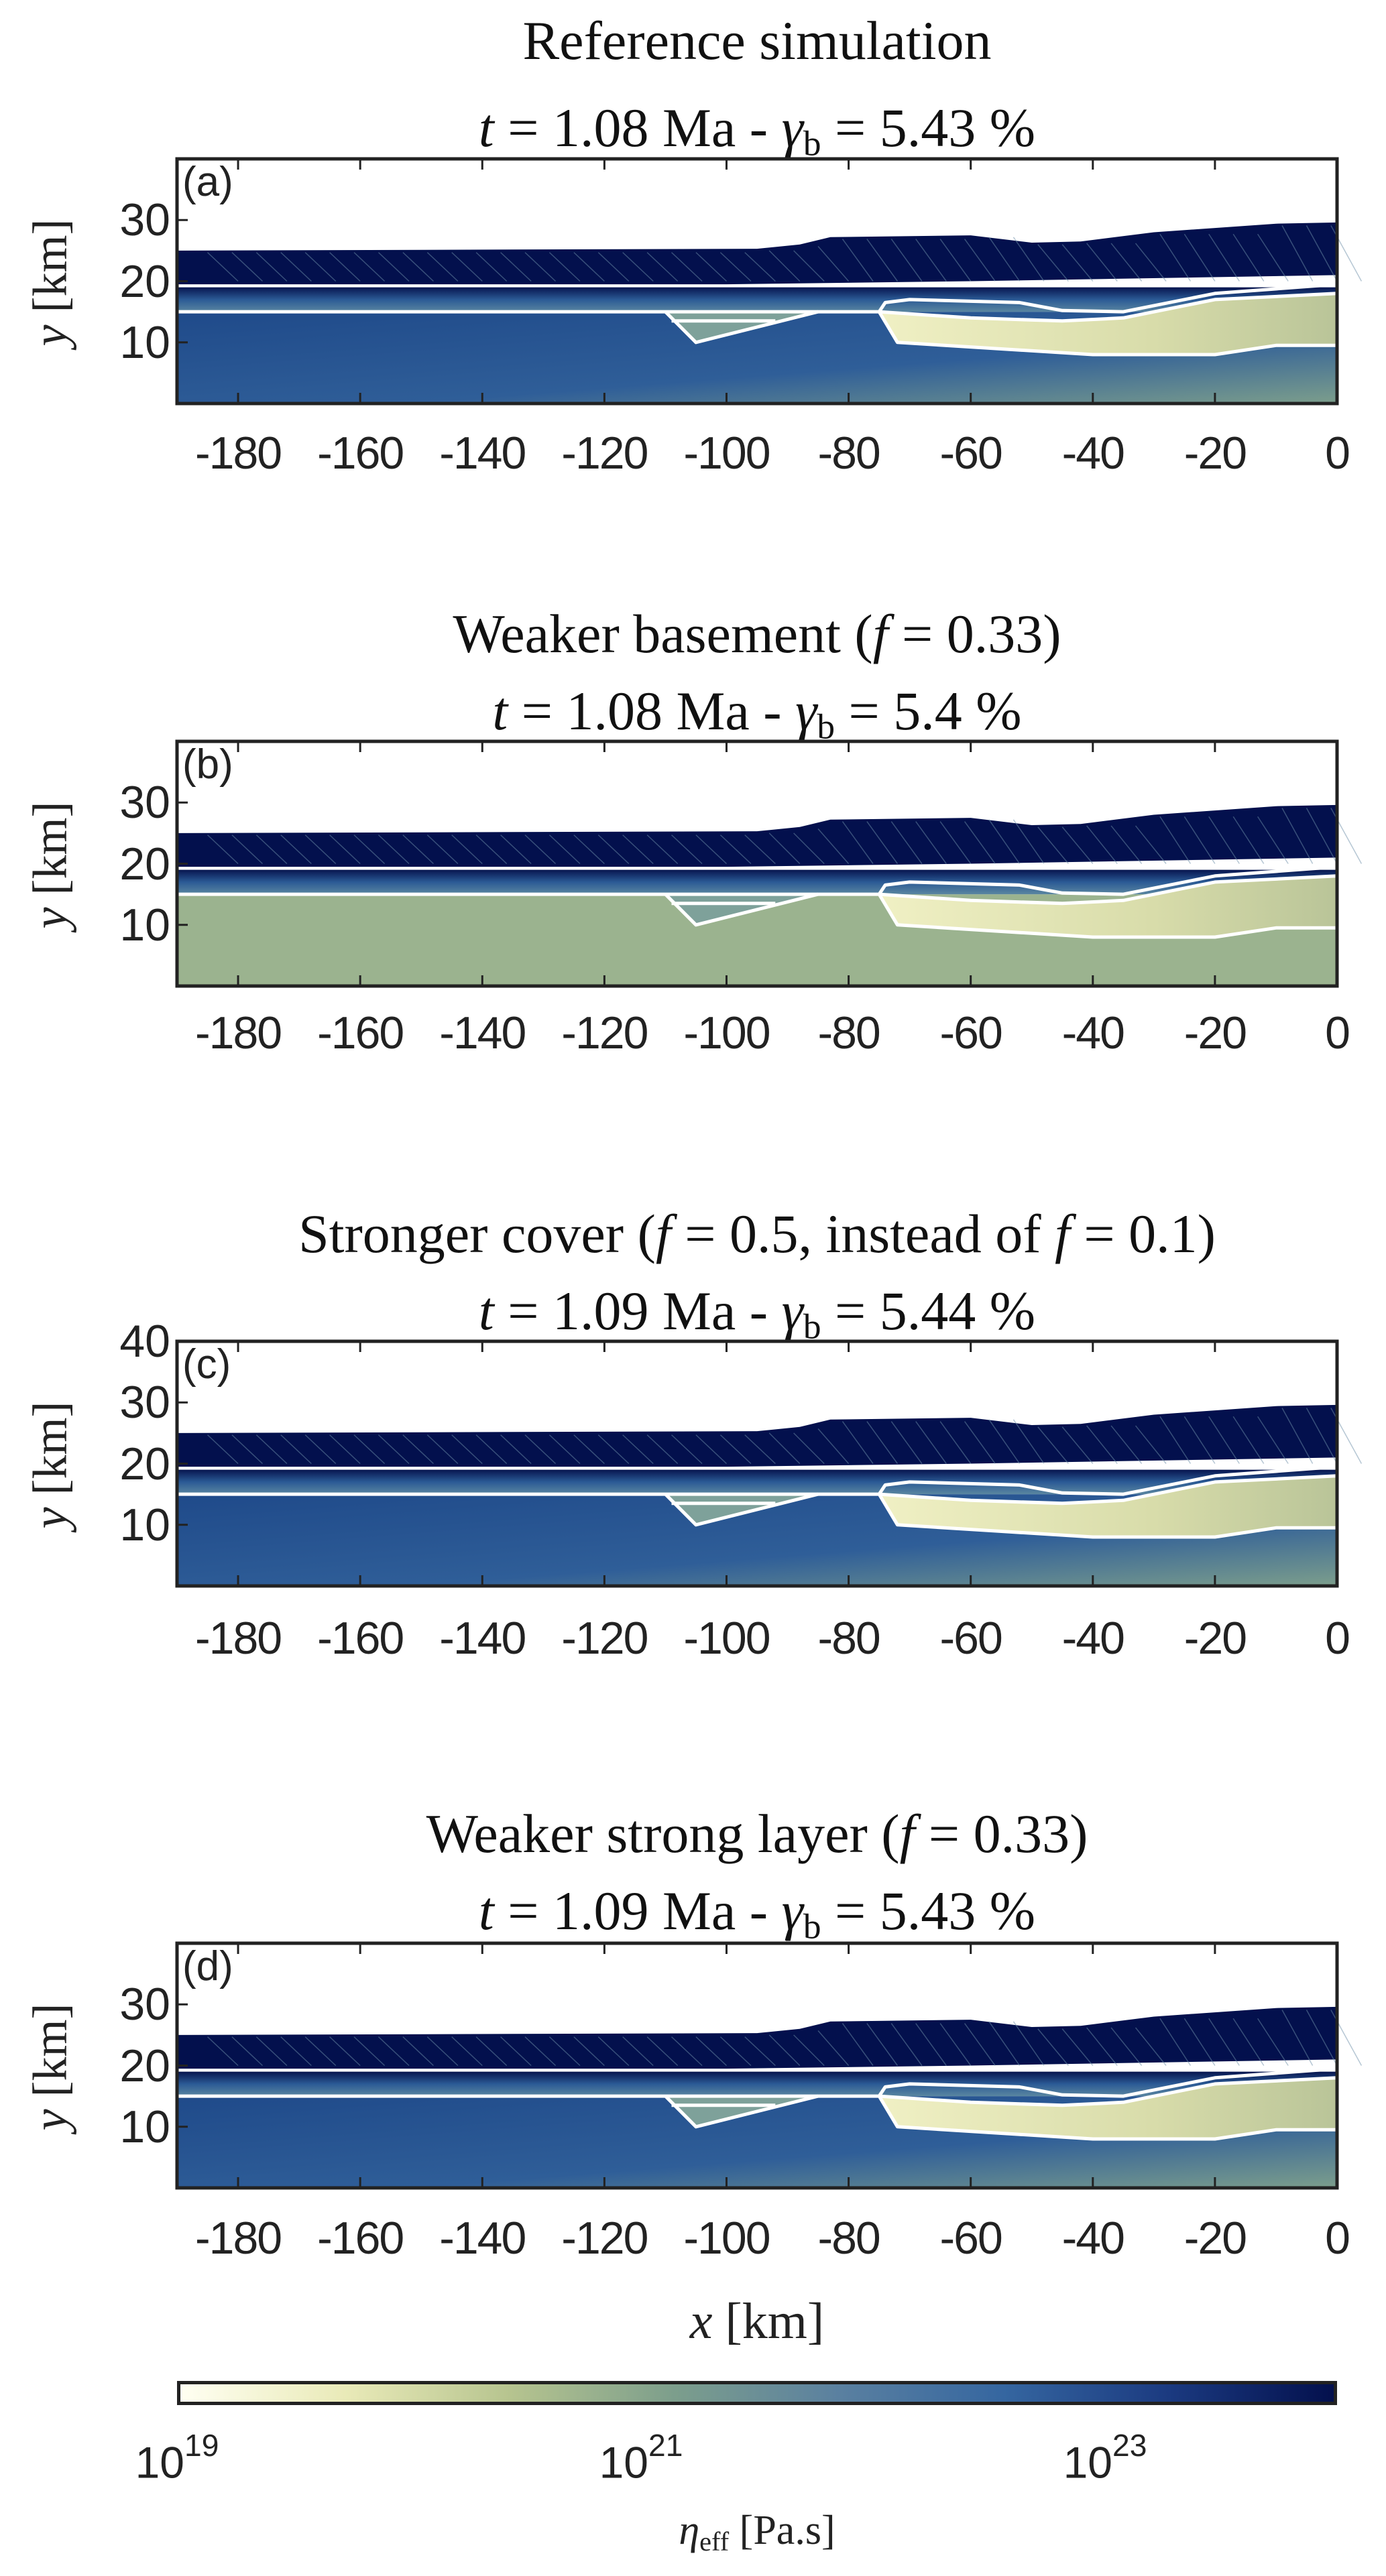 The height and width of the screenshot is (2576, 1386). What do you see at coordinates (701, 2321) in the screenshot?
I see `x-symbol: x` at bounding box center [701, 2321].